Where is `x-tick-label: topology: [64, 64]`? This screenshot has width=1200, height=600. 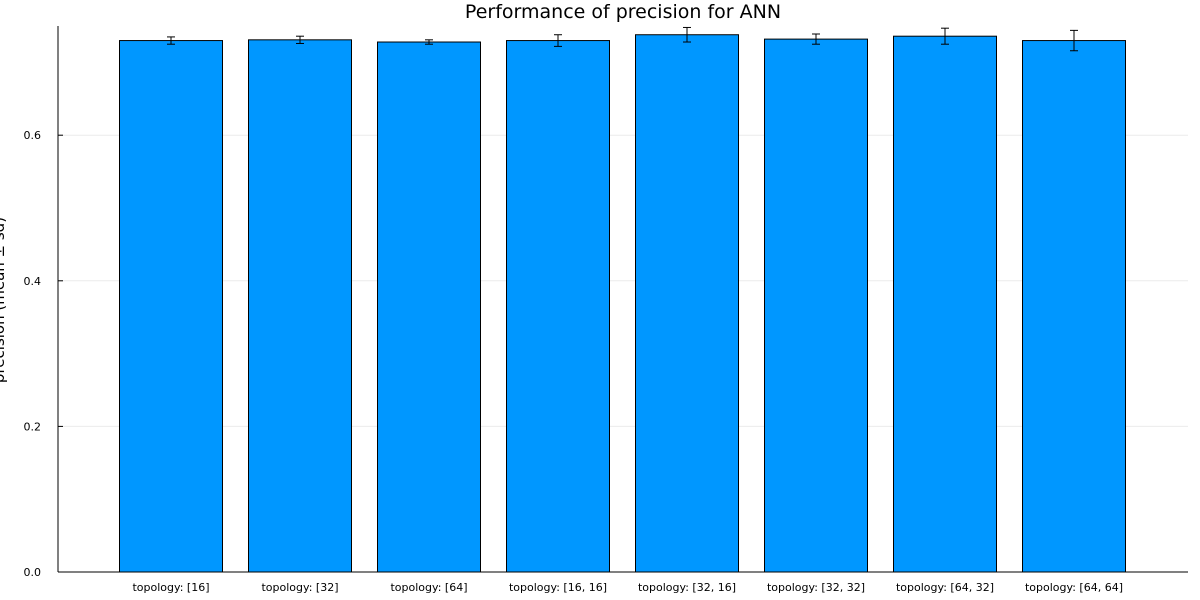 x-tick-label: topology: [64, 64] is located at coordinates (1074, 587).